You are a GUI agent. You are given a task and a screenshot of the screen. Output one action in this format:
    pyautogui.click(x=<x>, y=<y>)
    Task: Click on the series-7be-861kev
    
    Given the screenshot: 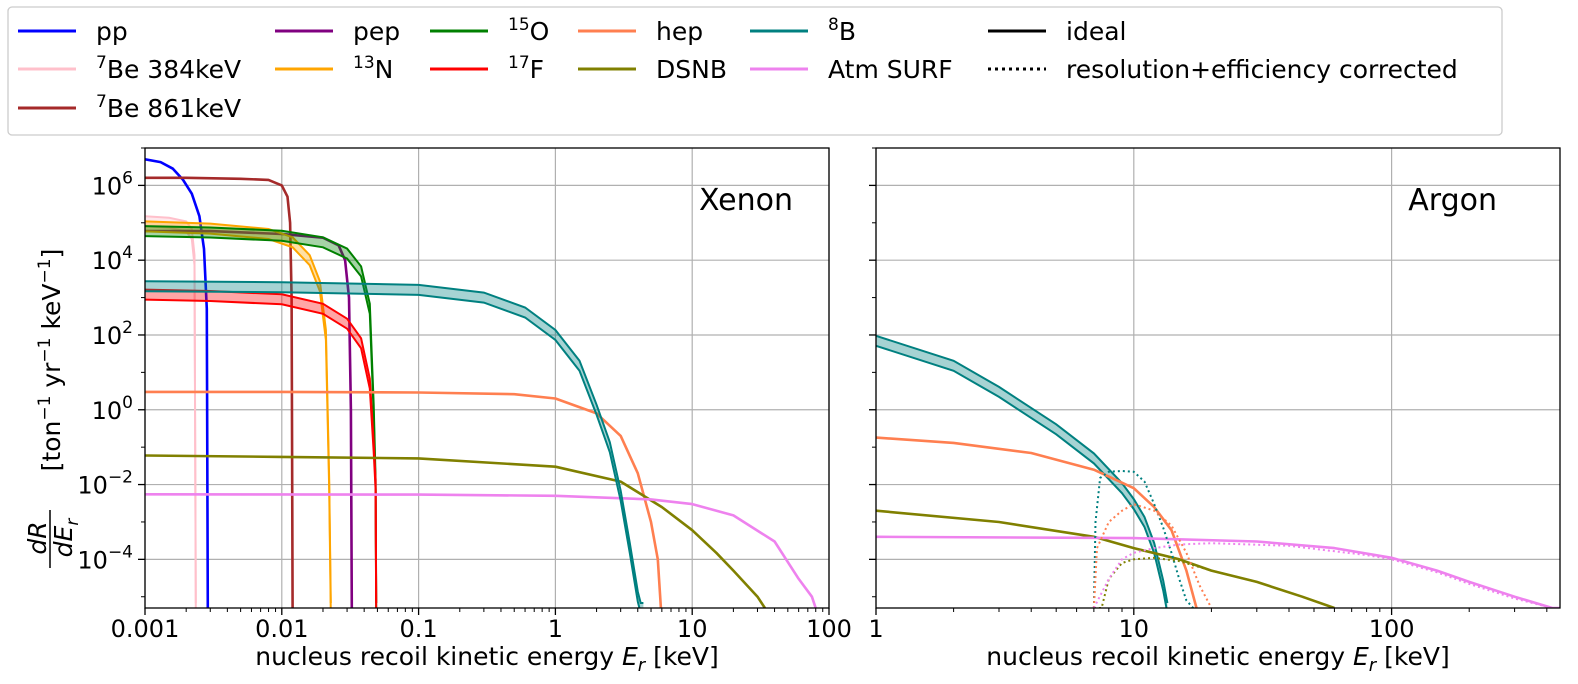 What is the action you would take?
    pyautogui.click(x=219, y=392)
    